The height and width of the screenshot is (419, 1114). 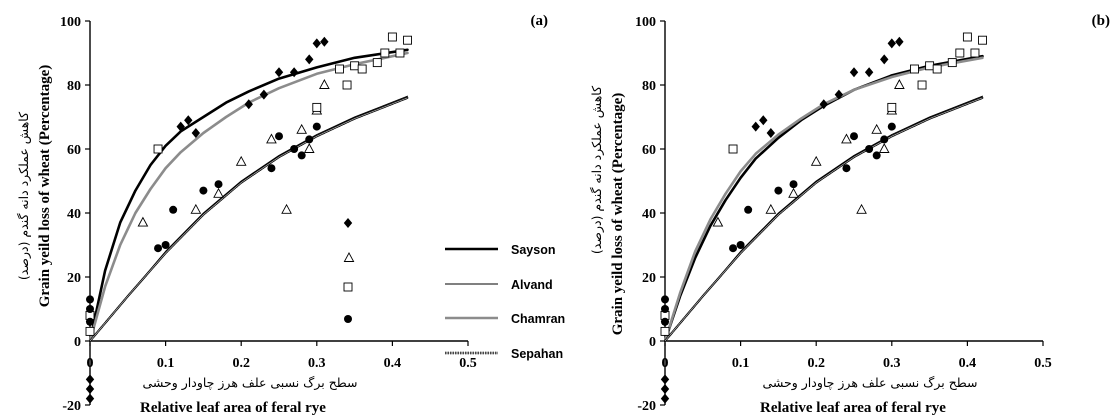 I want to click on x-axis-title-b: Relative leaf area of feral rye, so click(x=853, y=408).